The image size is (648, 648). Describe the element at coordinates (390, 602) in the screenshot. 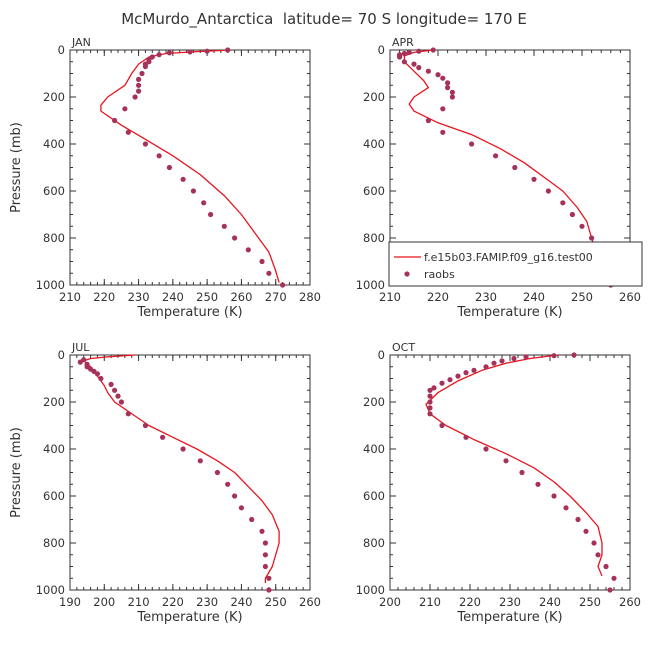

I see `x-tick-label: 200` at that location.